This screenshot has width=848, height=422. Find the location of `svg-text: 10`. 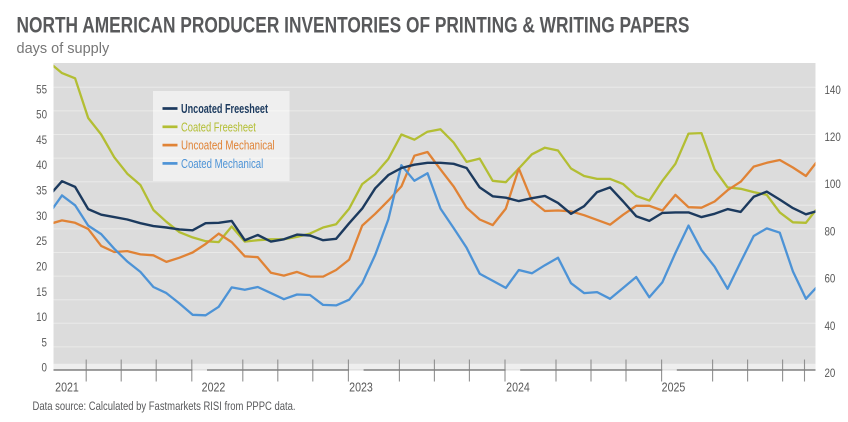

svg-text: 10 is located at coordinates (41, 317).